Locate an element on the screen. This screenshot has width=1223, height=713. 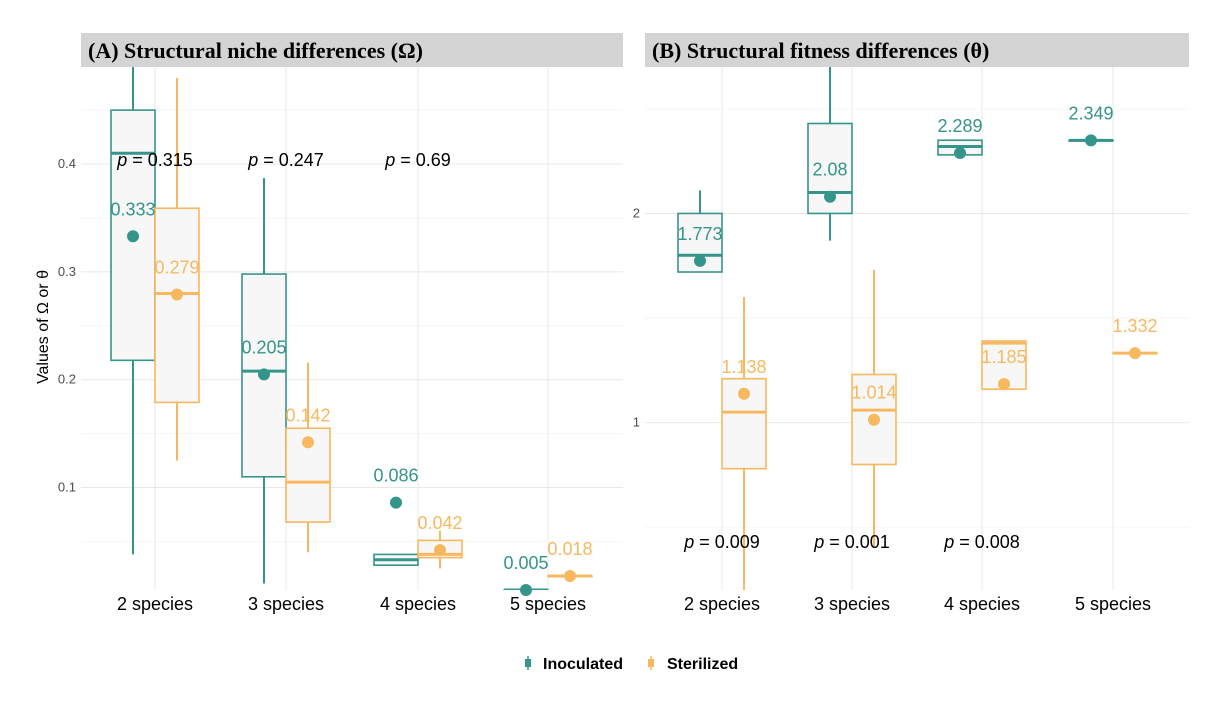
mean-label: 1.014 is located at coordinates (873, 393).